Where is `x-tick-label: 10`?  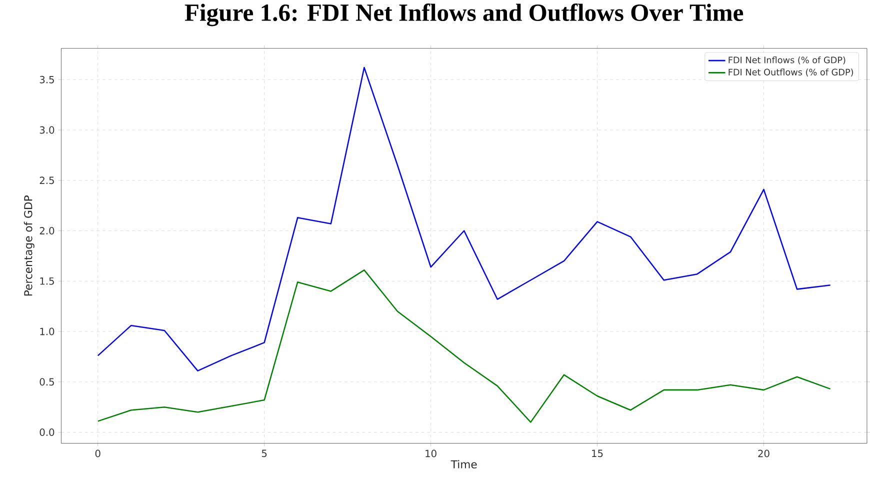
x-tick-label: 10 is located at coordinates (431, 454).